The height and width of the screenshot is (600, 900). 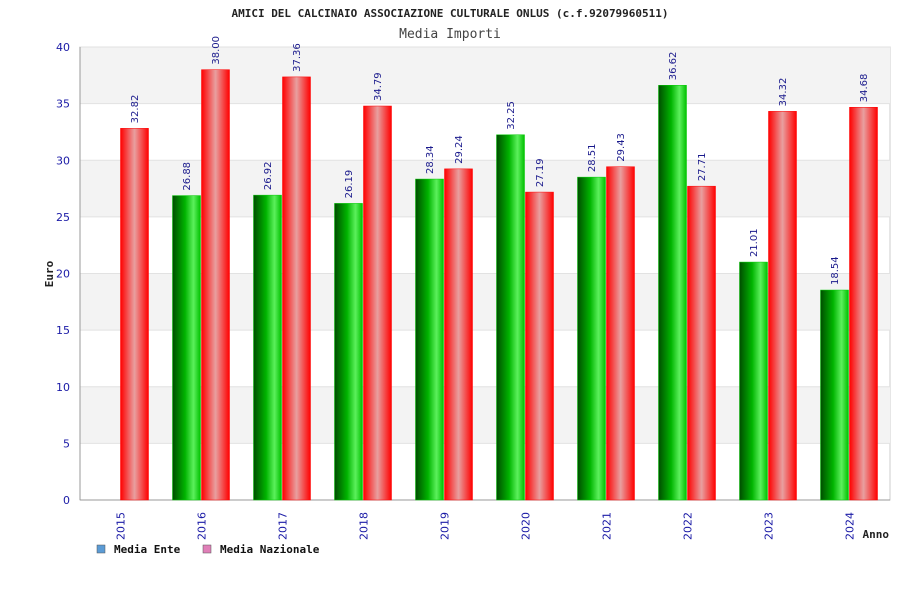 What do you see at coordinates (267, 347) in the screenshot?
I see `bar-media-ente-2017` at bounding box center [267, 347].